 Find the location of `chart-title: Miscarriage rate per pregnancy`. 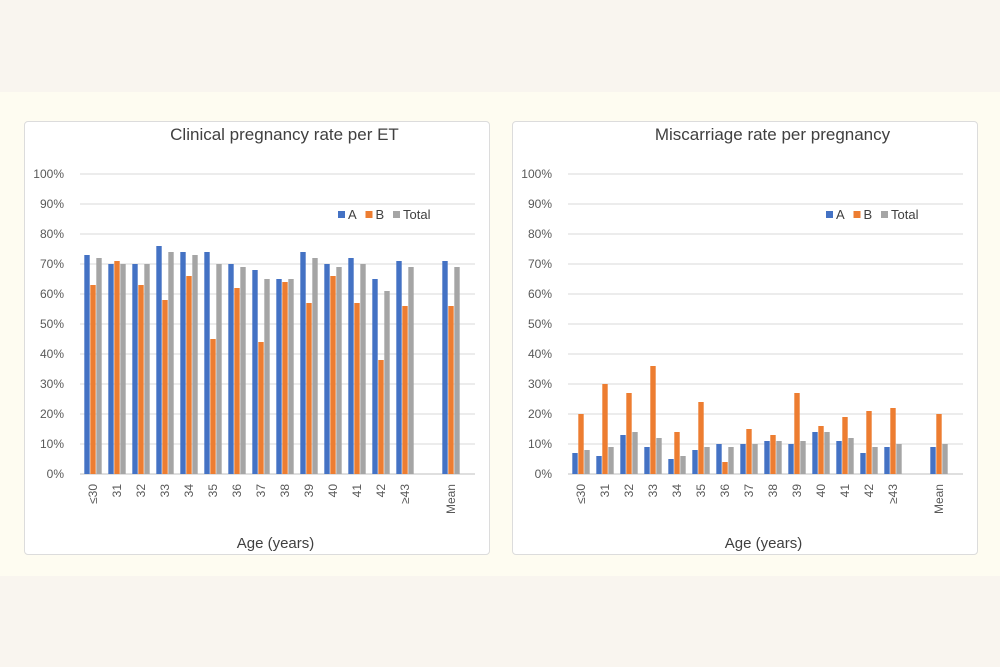

chart-title: Miscarriage rate per pregnancy is located at coordinates (773, 134).